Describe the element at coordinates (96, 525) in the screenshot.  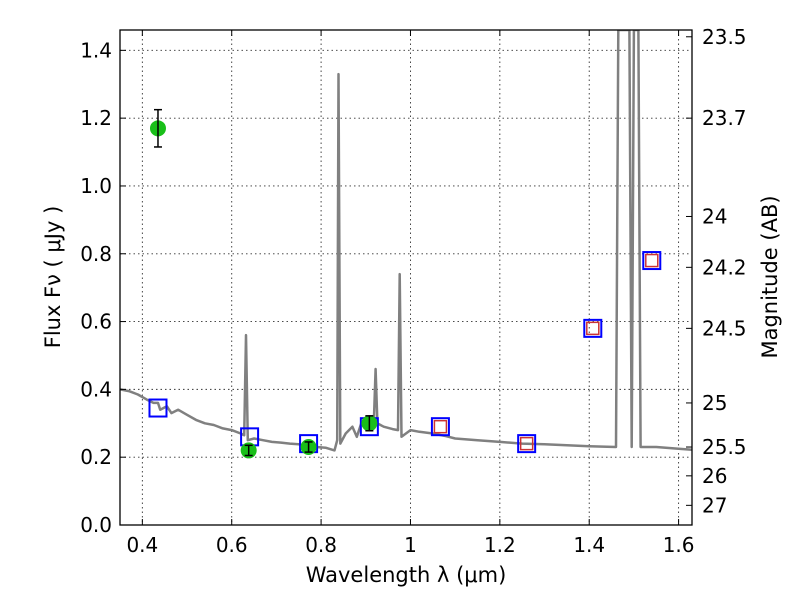
I see `y-tick-label: 0.0` at that location.